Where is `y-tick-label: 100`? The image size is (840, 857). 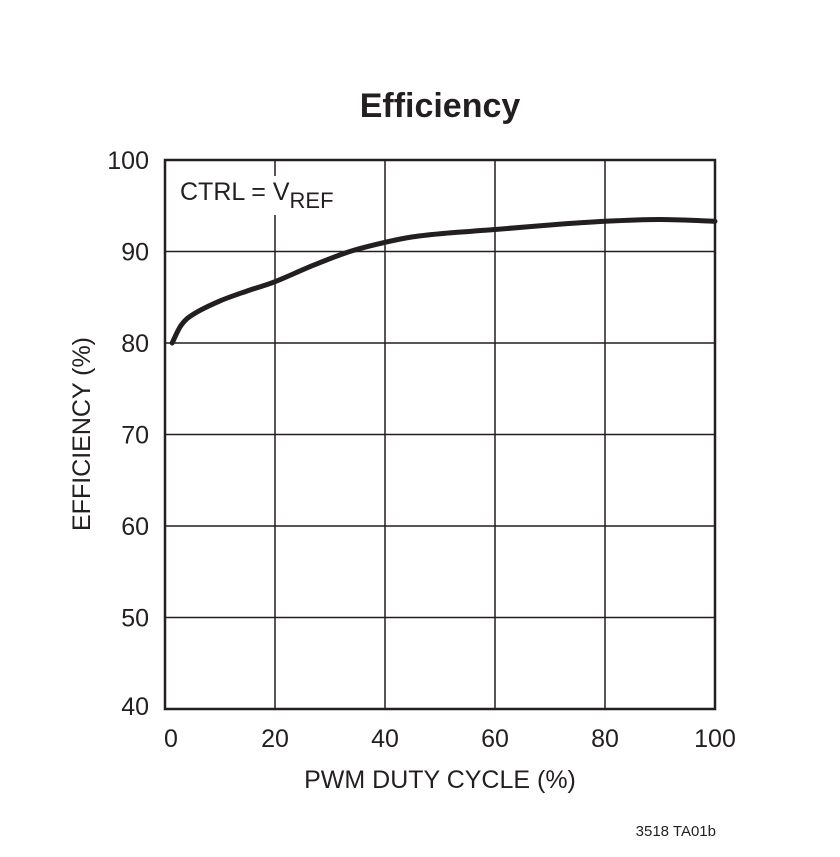
y-tick-label: 100 is located at coordinates (128, 161).